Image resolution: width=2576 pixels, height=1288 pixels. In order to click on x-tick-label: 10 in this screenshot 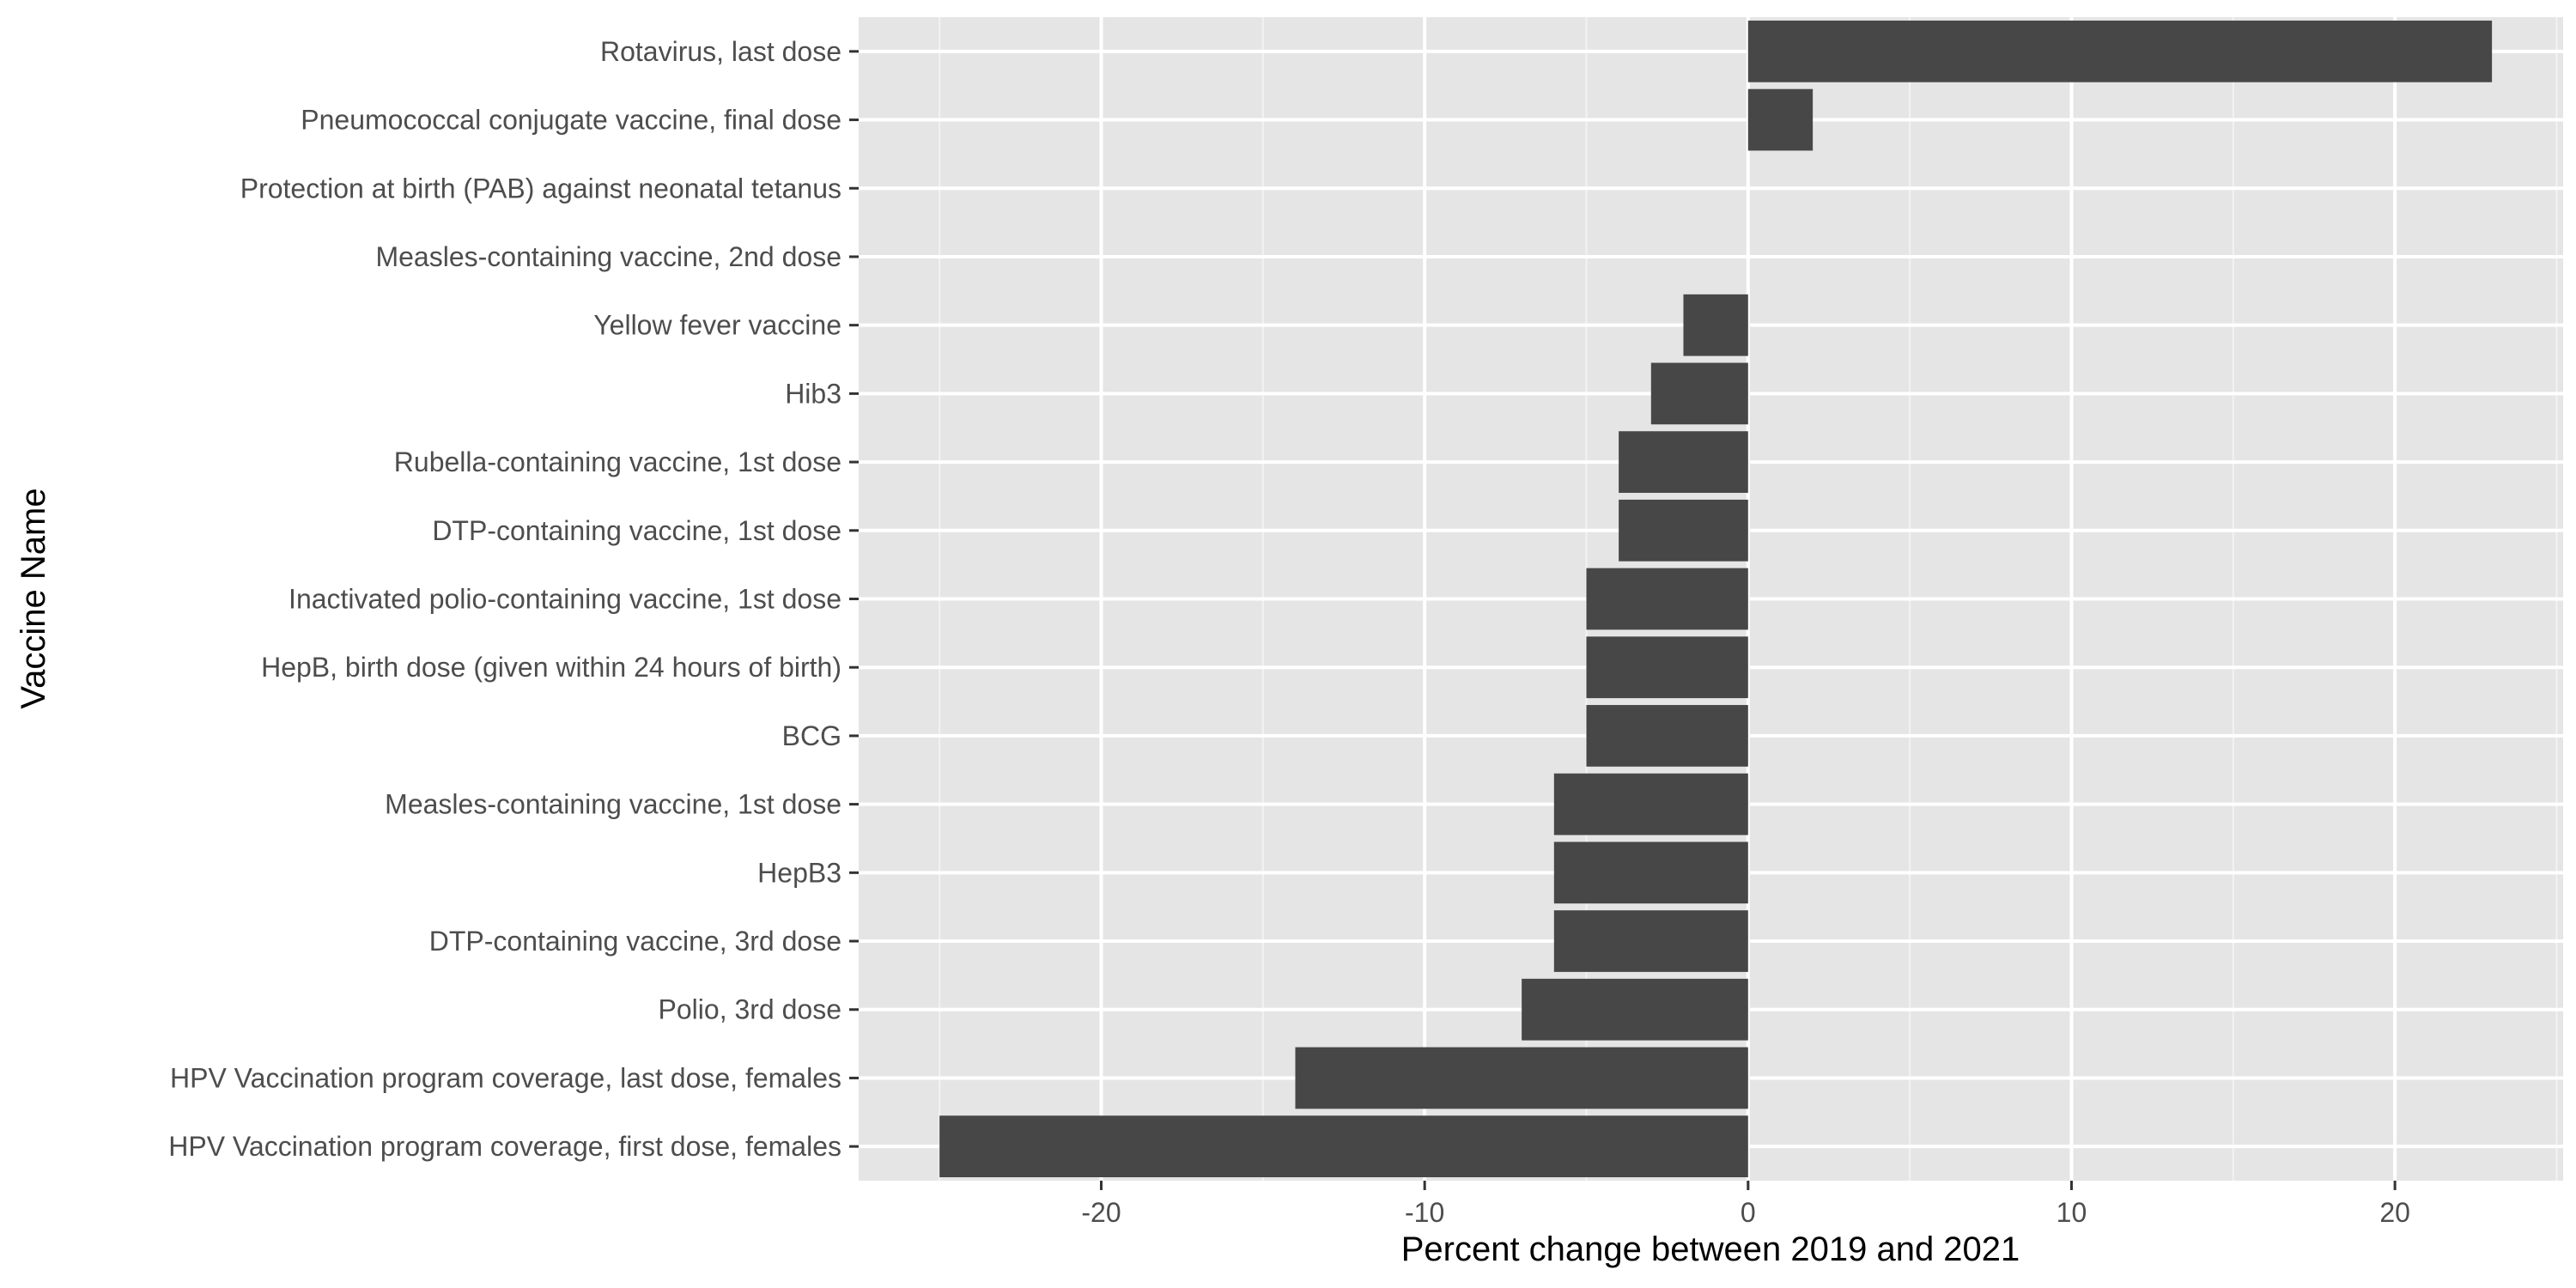, I will do `click(2072, 1213)`.